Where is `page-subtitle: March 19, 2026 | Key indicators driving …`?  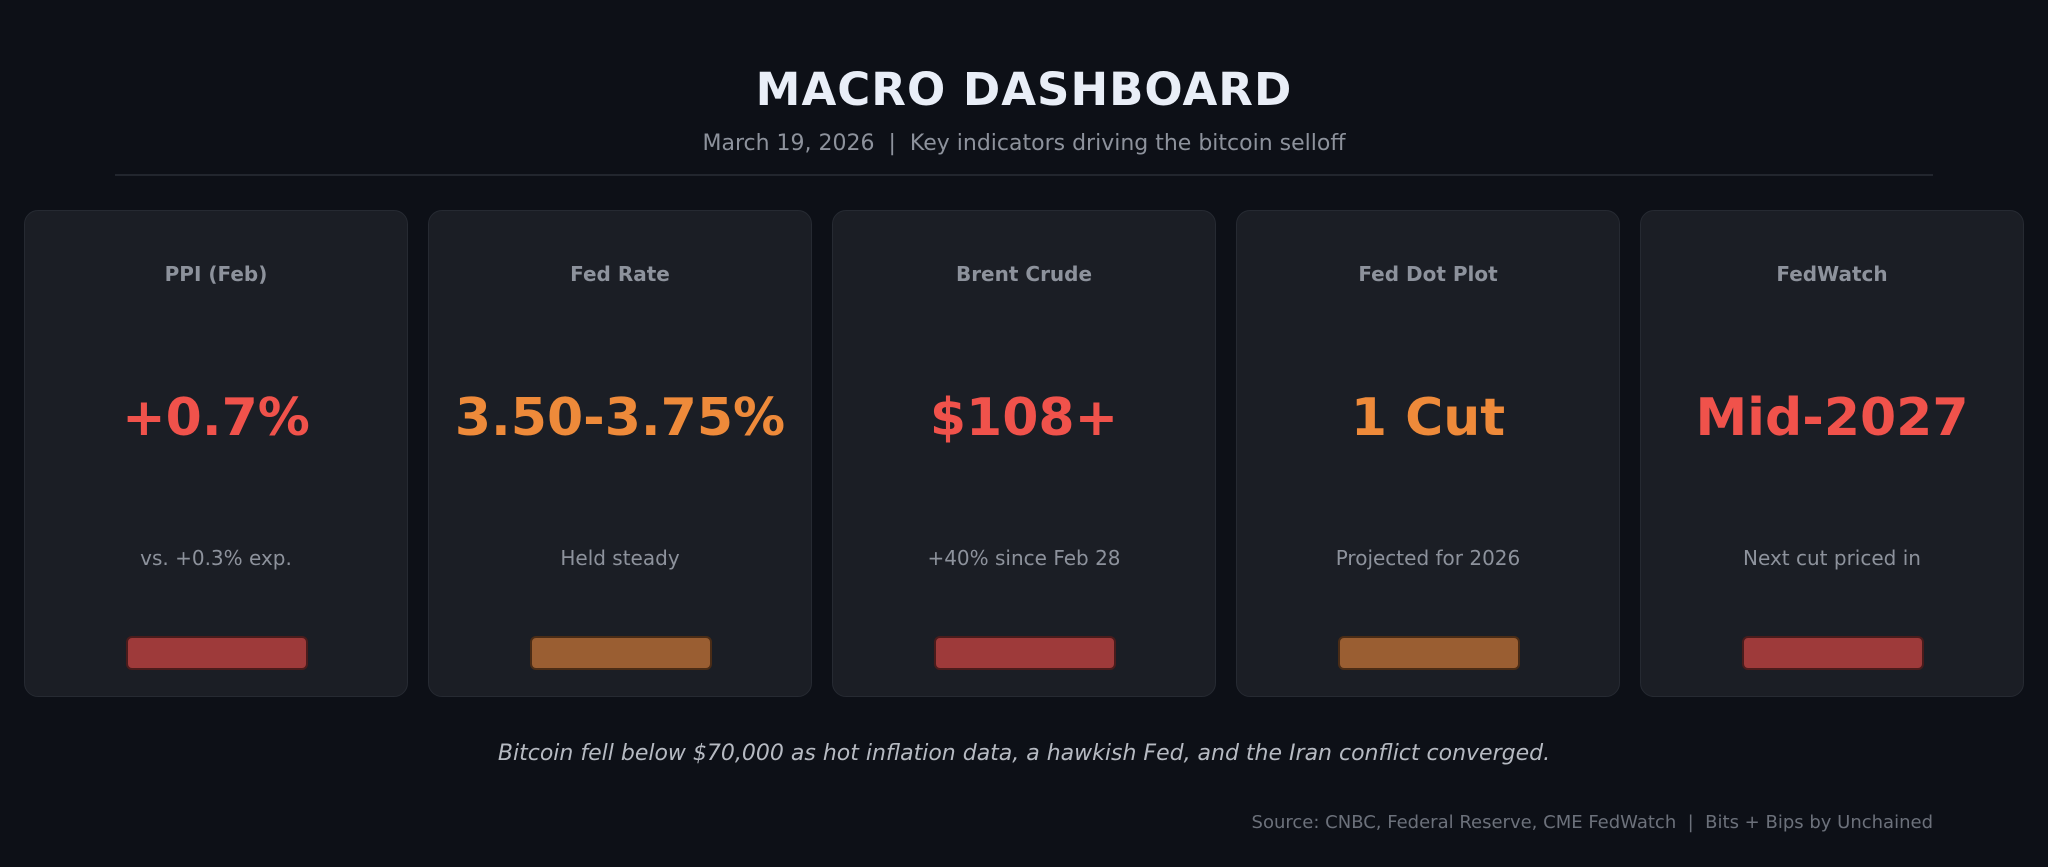 page-subtitle: March 19, 2026 | Key indicators driving … is located at coordinates (1024, 143).